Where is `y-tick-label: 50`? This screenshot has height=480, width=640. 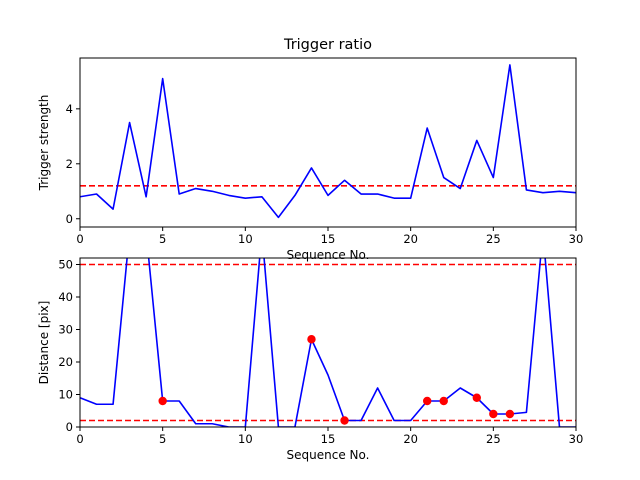 y-tick-label: 50 is located at coordinates (65, 265).